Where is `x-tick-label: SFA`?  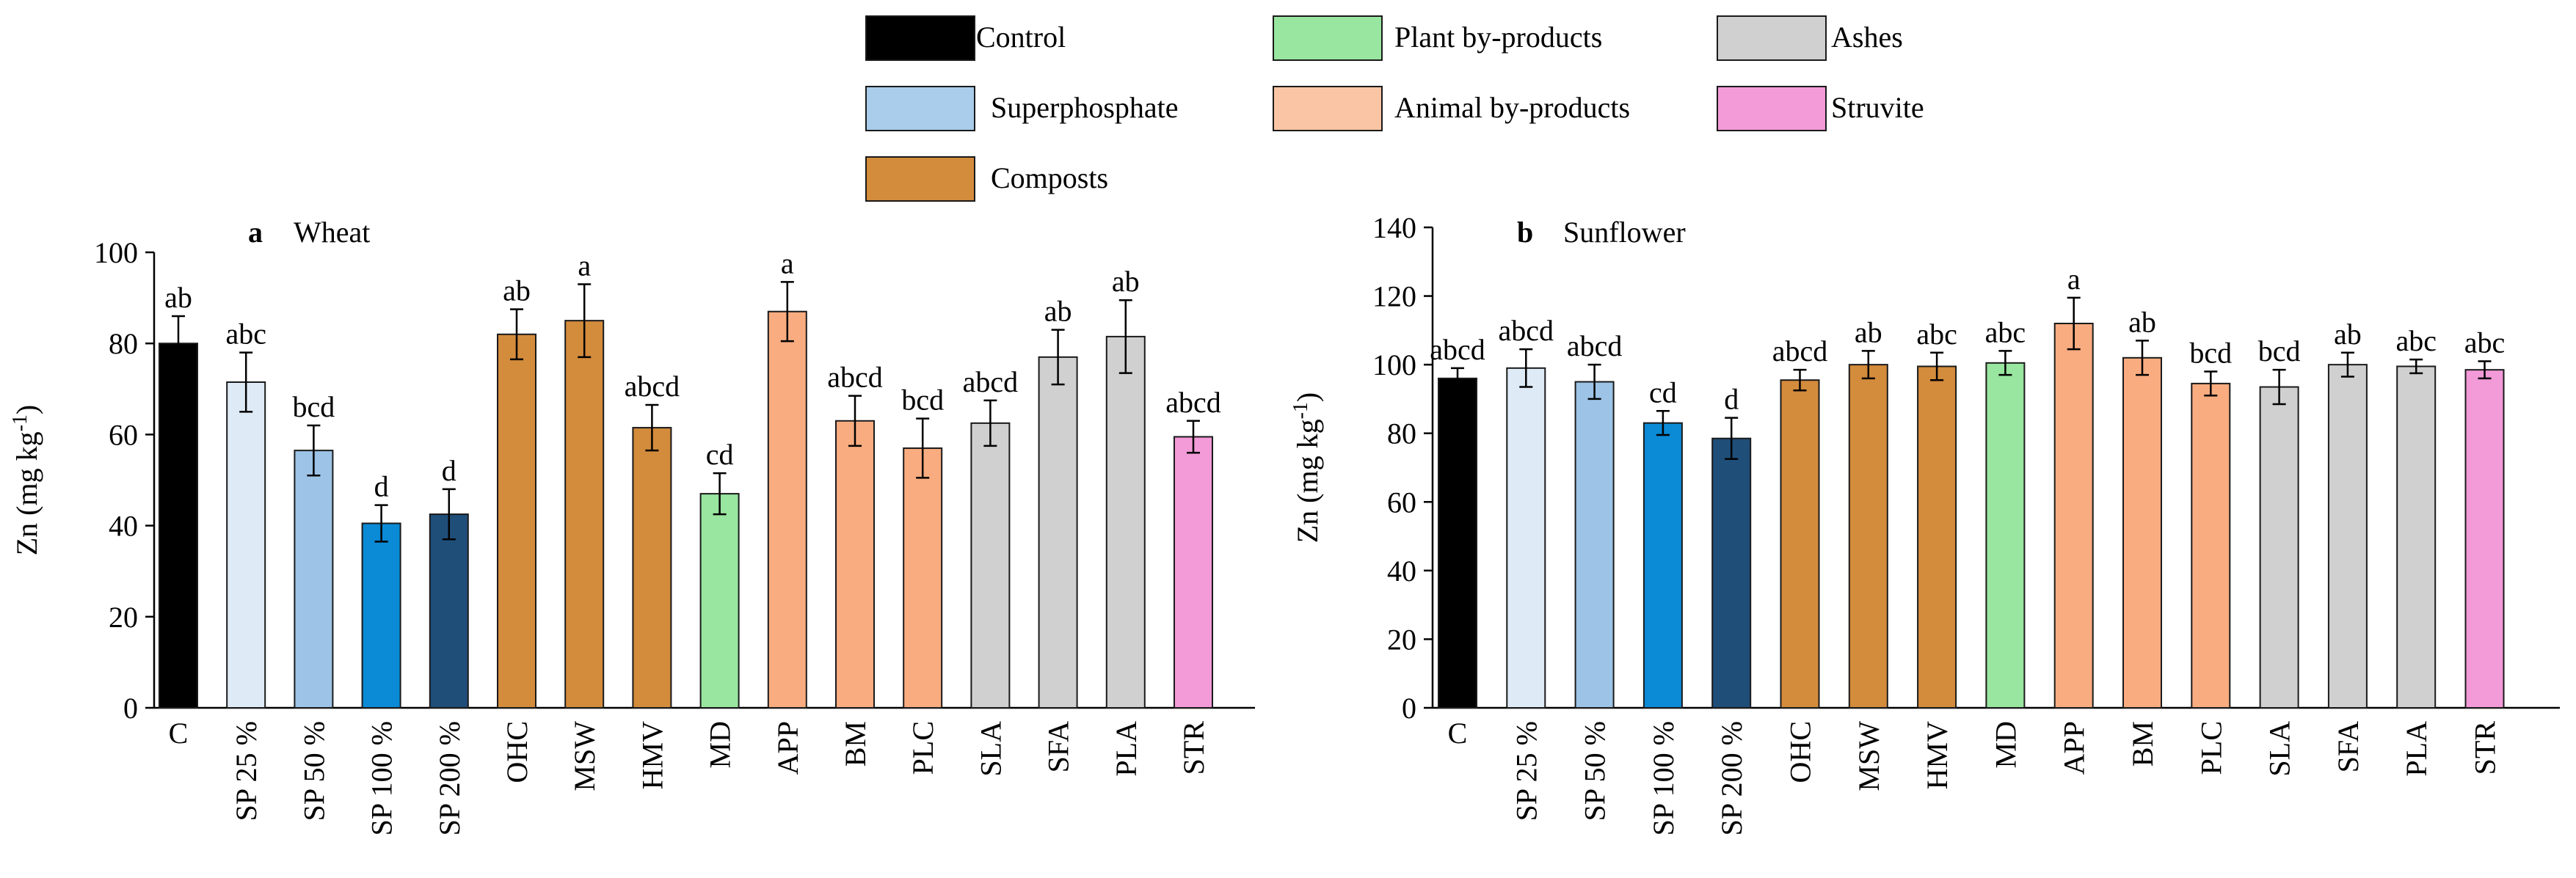 x-tick-label: SFA is located at coordinates (1058, 747).